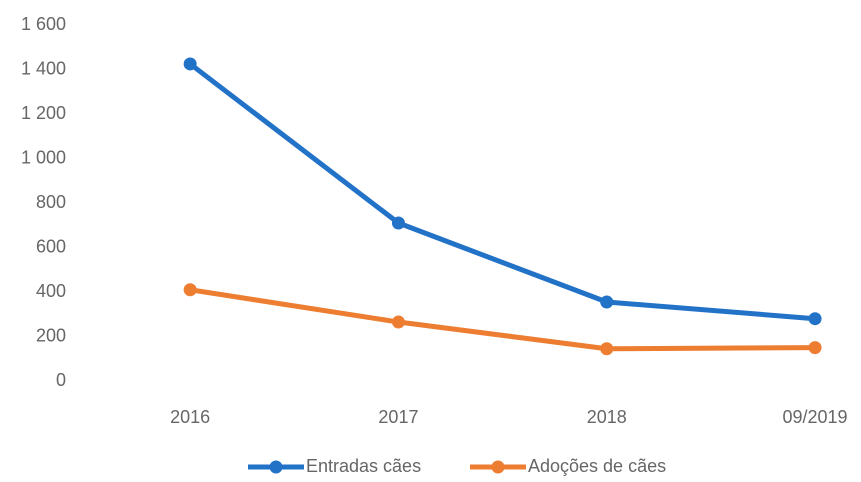 Image resolution: width=861 pixels, height=482 pixels. Describe the element at coordinates (43, 24) in the screenshot. I see `y-tick-label: 1 600` at that location.